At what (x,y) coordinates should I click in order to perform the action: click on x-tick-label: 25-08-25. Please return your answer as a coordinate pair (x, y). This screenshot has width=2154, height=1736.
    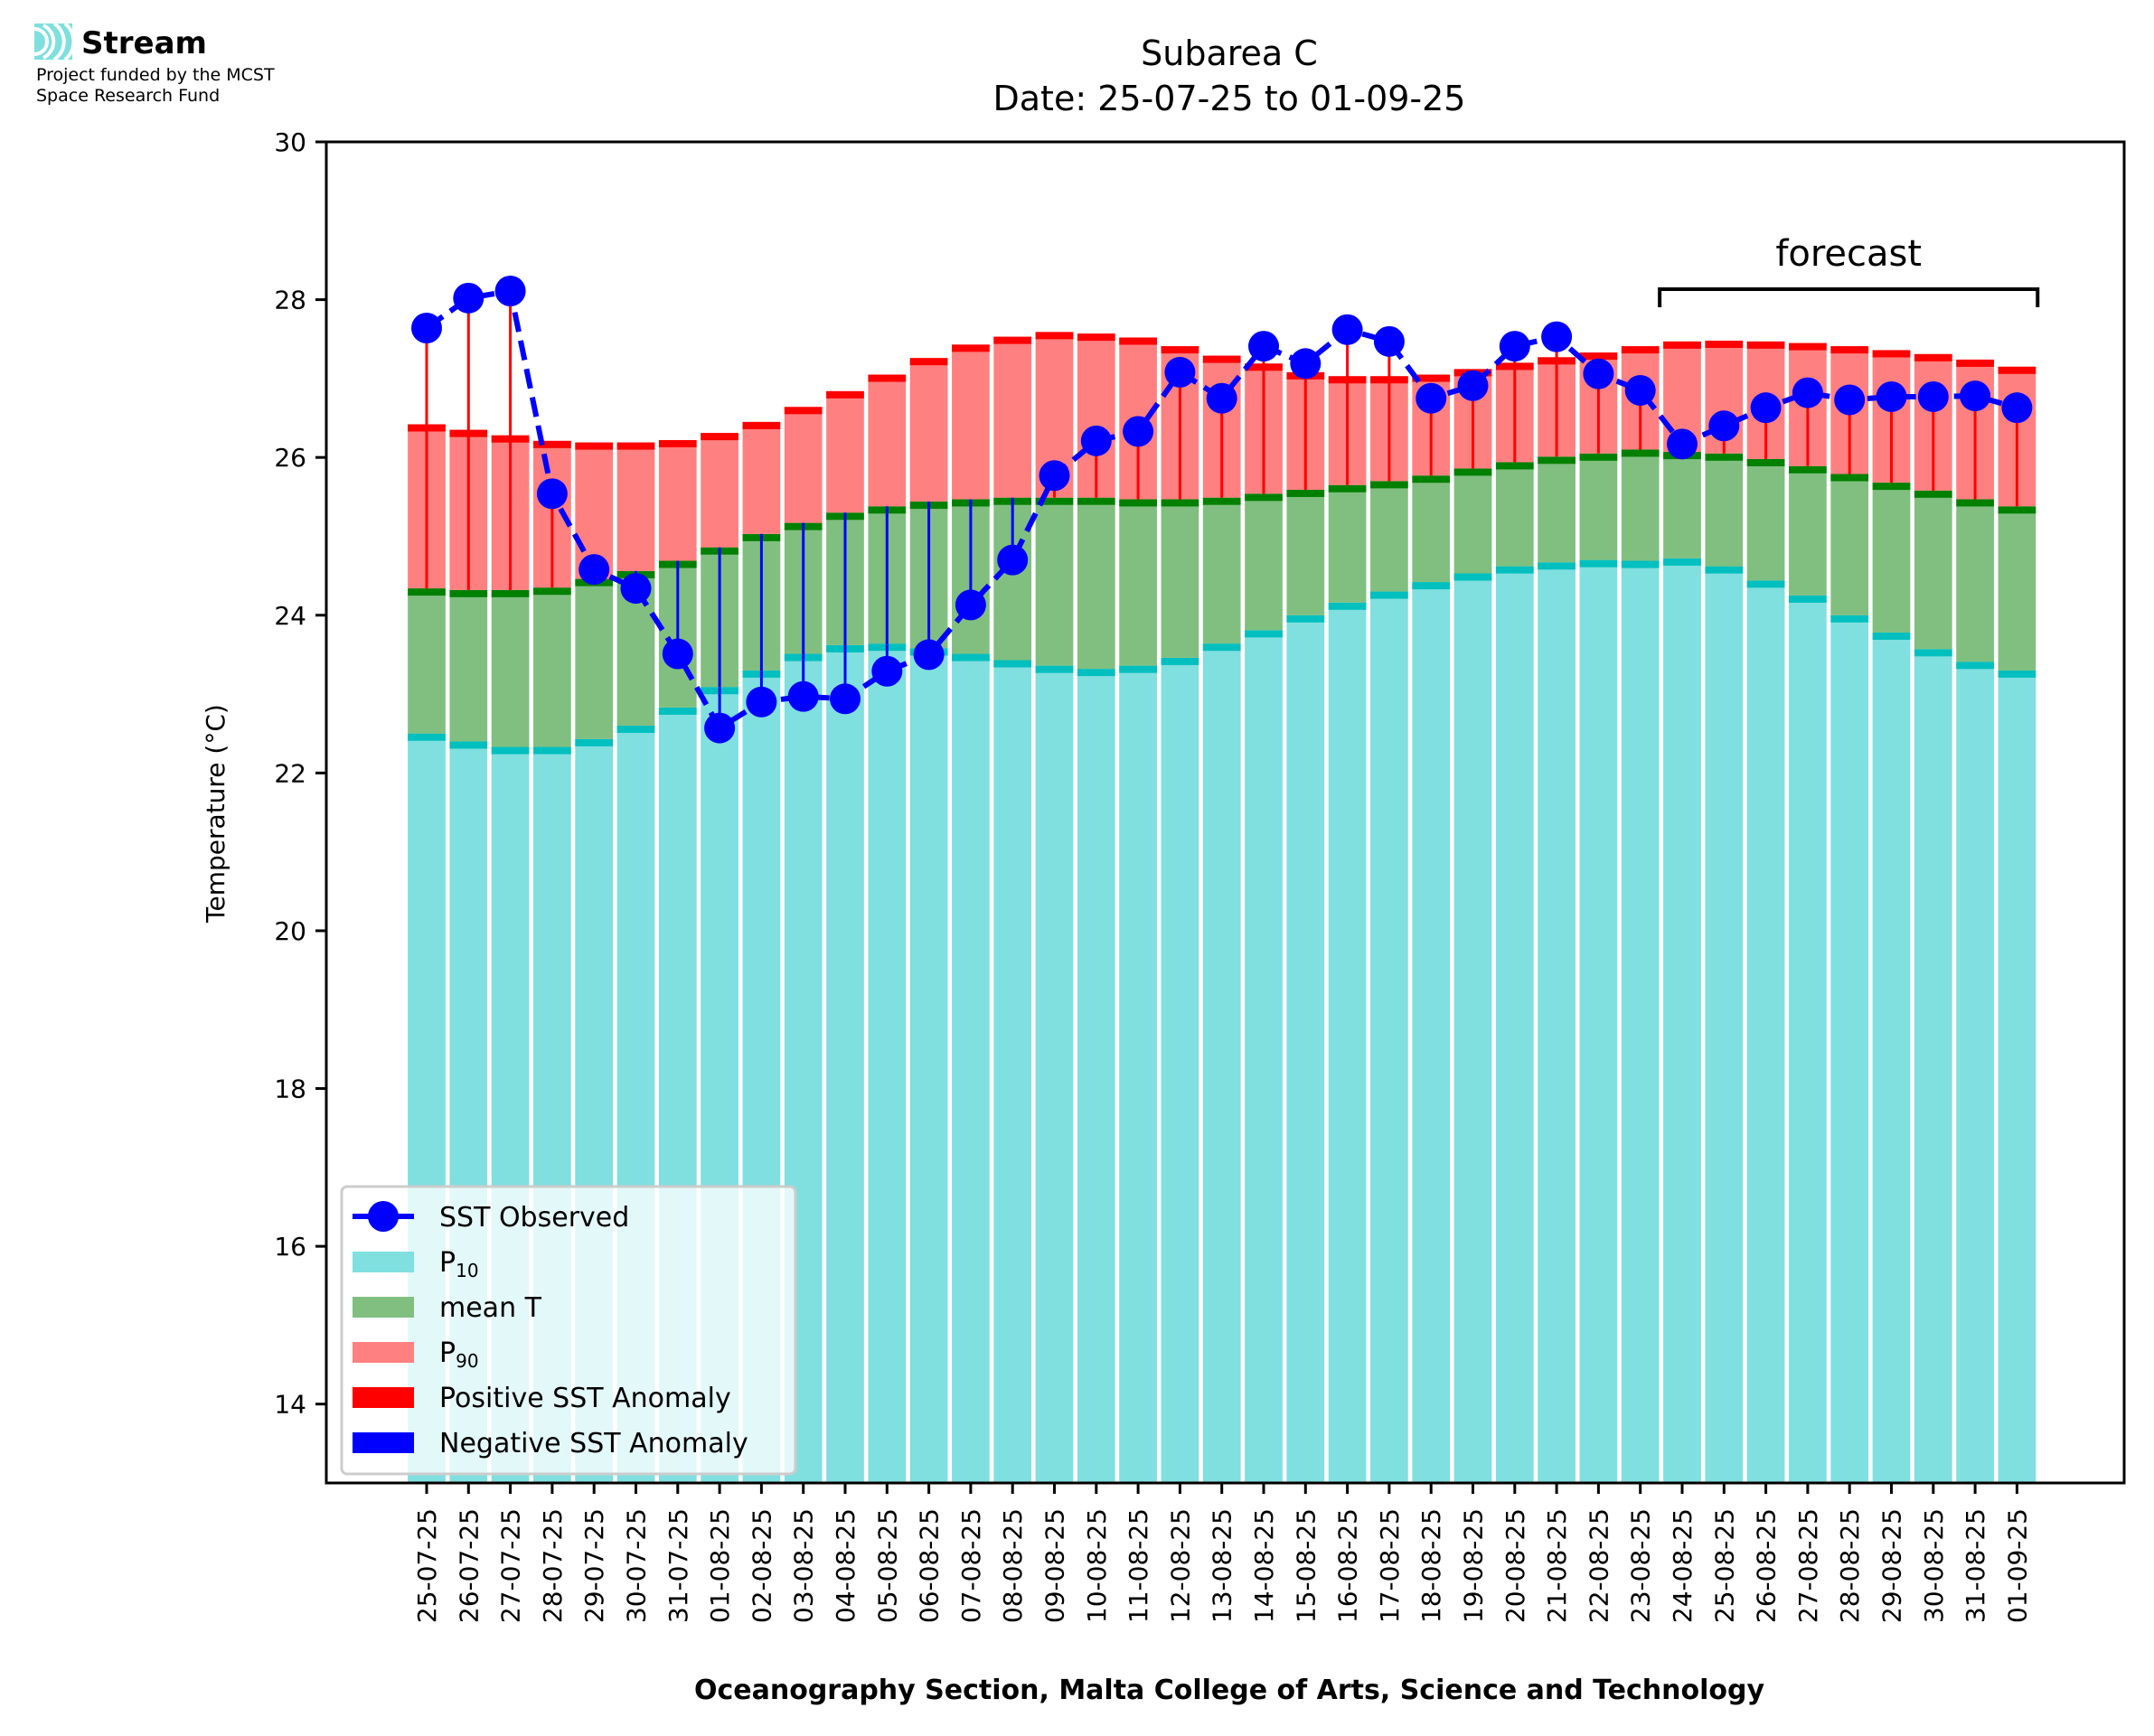
    Looking at the image, I should click on (1724, 1566).